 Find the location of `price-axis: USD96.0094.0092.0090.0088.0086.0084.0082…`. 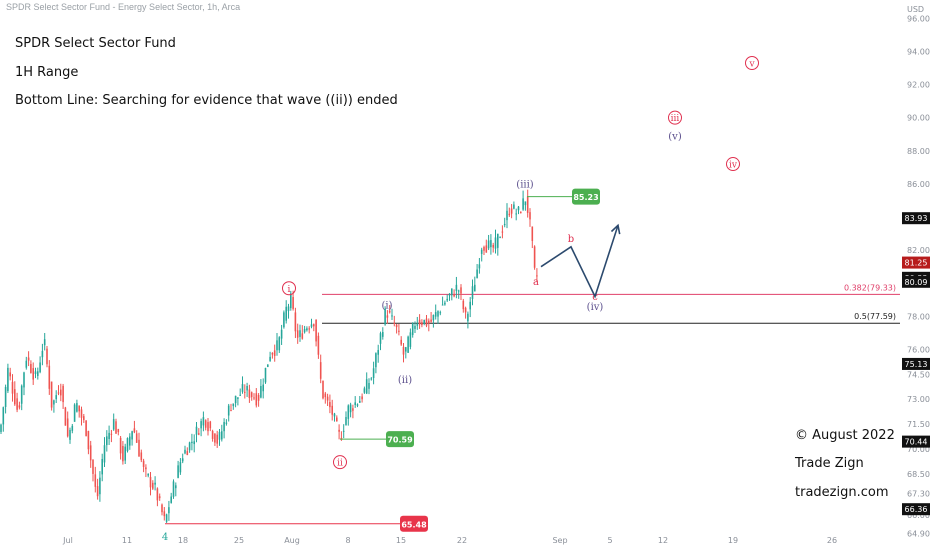

price-axis: USD96.0094.0092.0090.0088.0086.0084.0082… is located at coordinates (916, 271).